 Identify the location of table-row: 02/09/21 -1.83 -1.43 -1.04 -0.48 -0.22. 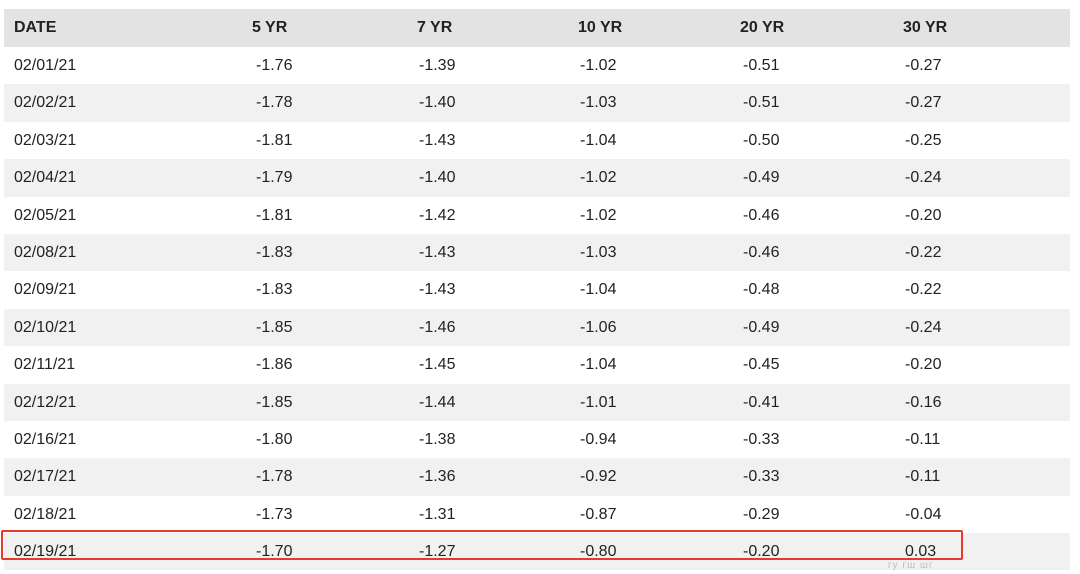
(537, 289).